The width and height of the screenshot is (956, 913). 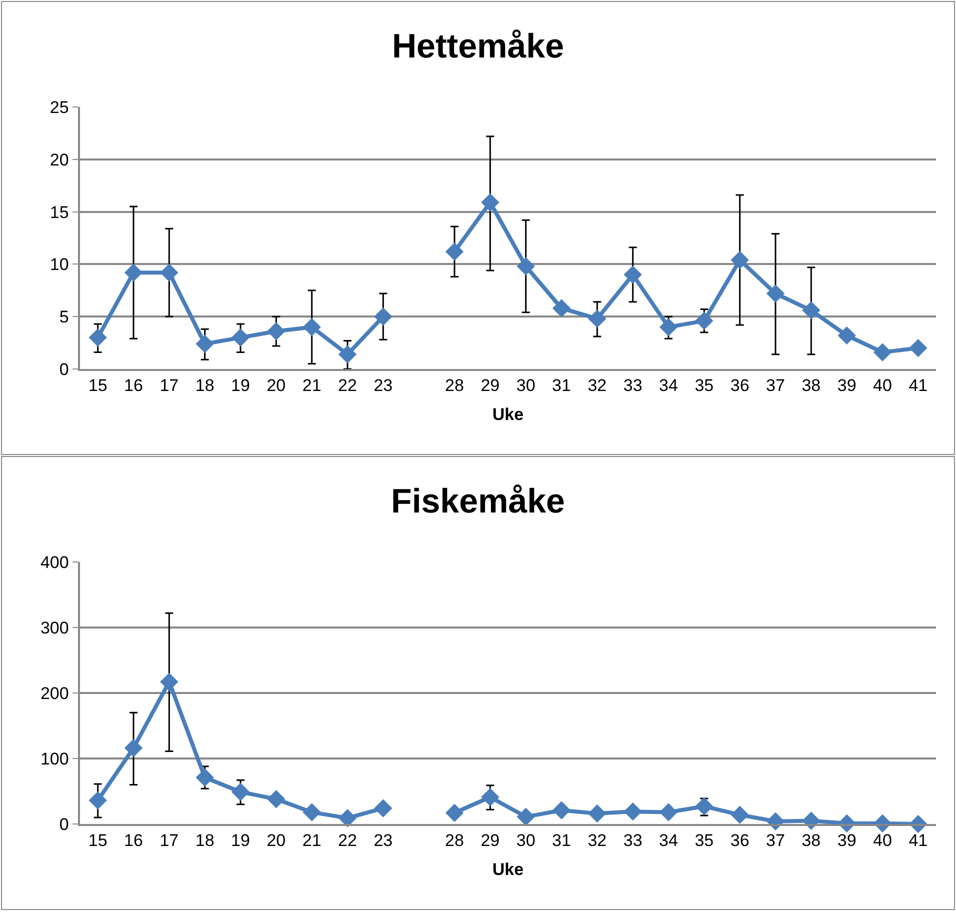 What do you see at coordinates (54, 628) in the screenshot?
I see `y-tick-label: 300` at bounding box center [54, 628].